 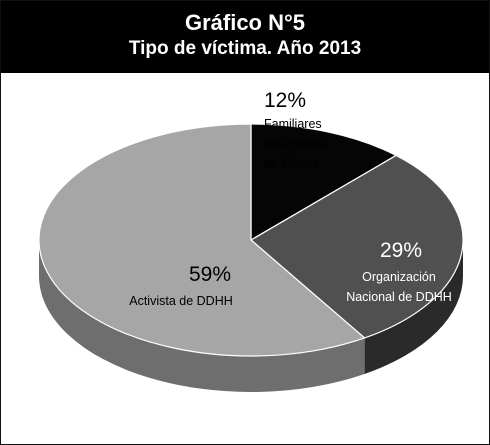 I want to click on pie-category-label-3-line-1: Activista de DDHH, so click(x=181, y=301).